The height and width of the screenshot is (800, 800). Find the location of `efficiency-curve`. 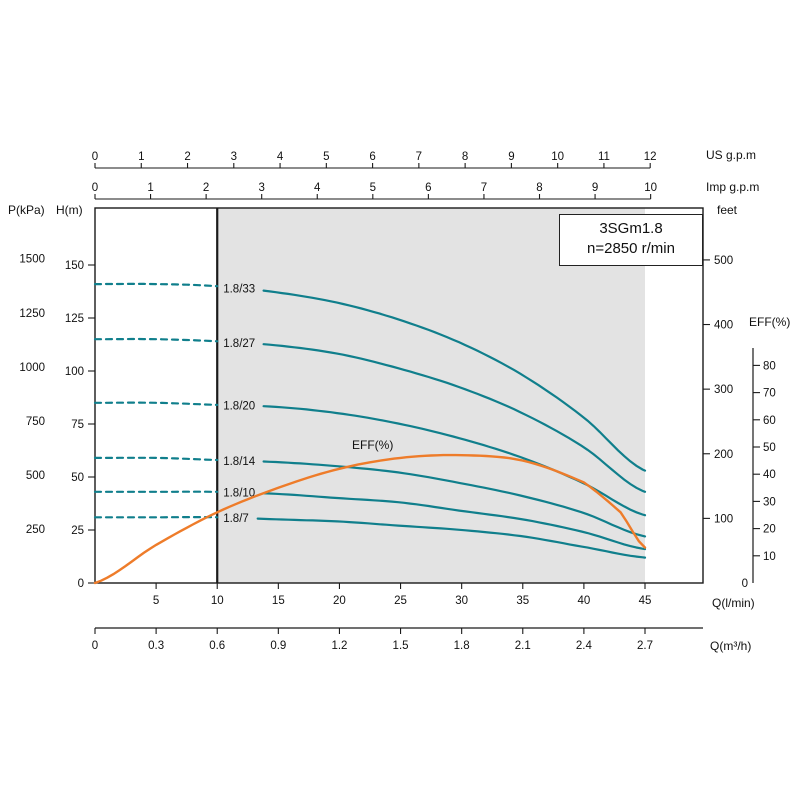

efficiency-curve is located at coordinates (370, 519).